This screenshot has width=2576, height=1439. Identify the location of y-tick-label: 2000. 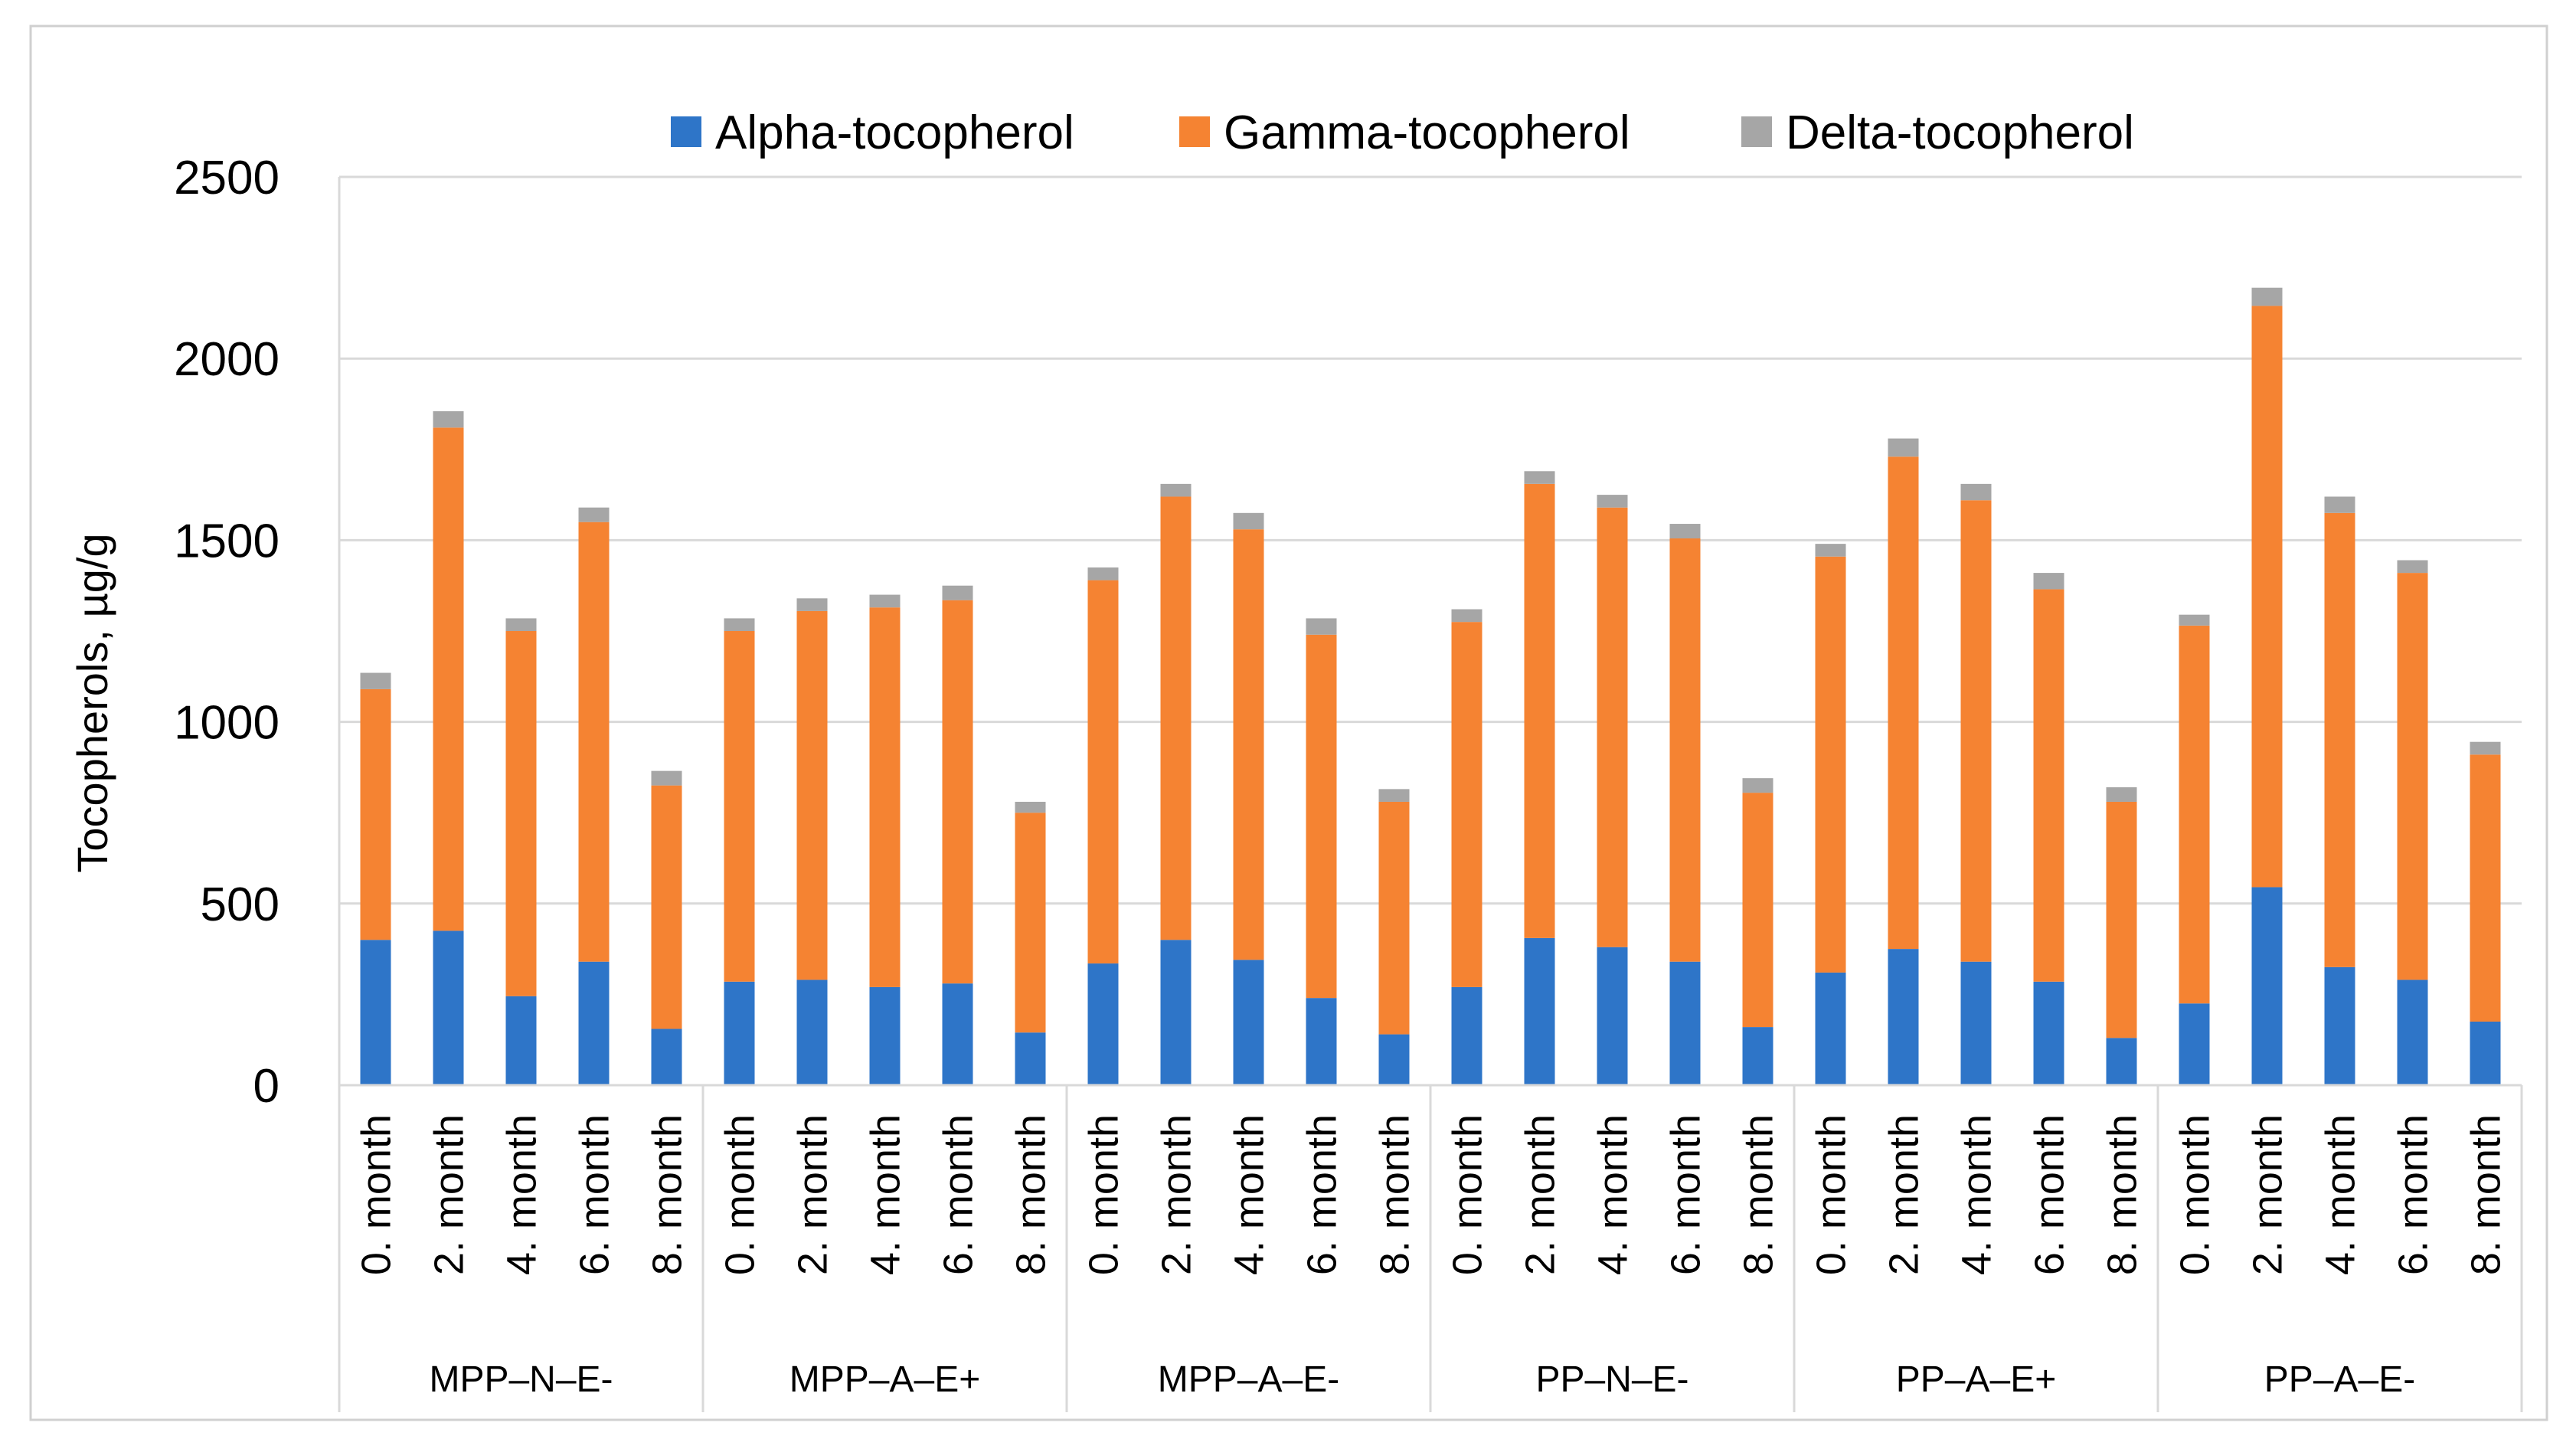
(227, 359).